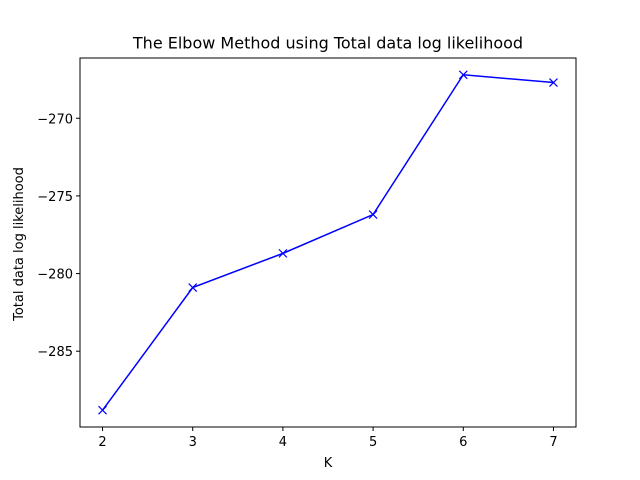 This screenshot has width=640, height=480. What do you see at coordinates (55, 119) in the screenshot?
I see `y-tick-label: −270` at bounding box center [55, 119].